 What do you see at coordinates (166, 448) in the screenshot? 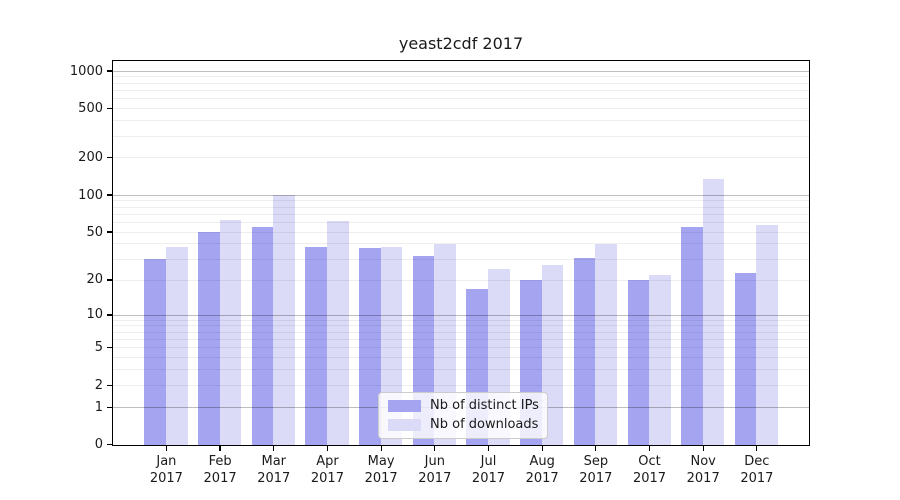
I see `x-tick-jan` at bounding box center [166, 448].